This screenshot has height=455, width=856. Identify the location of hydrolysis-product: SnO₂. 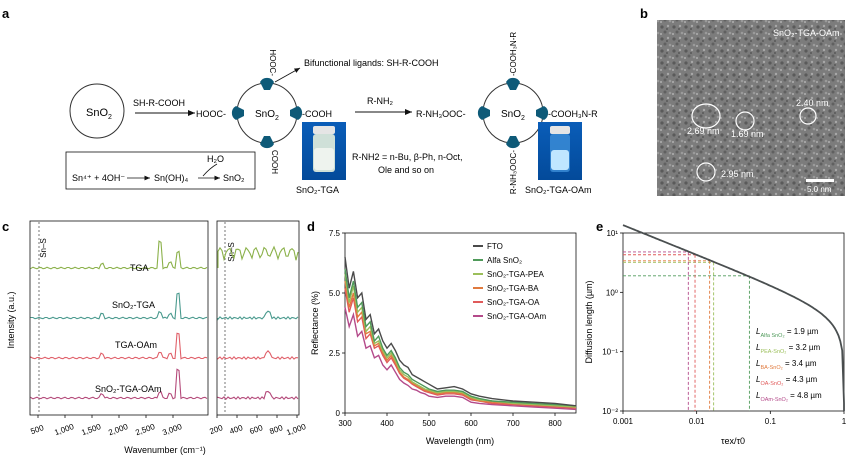
(234, 178).